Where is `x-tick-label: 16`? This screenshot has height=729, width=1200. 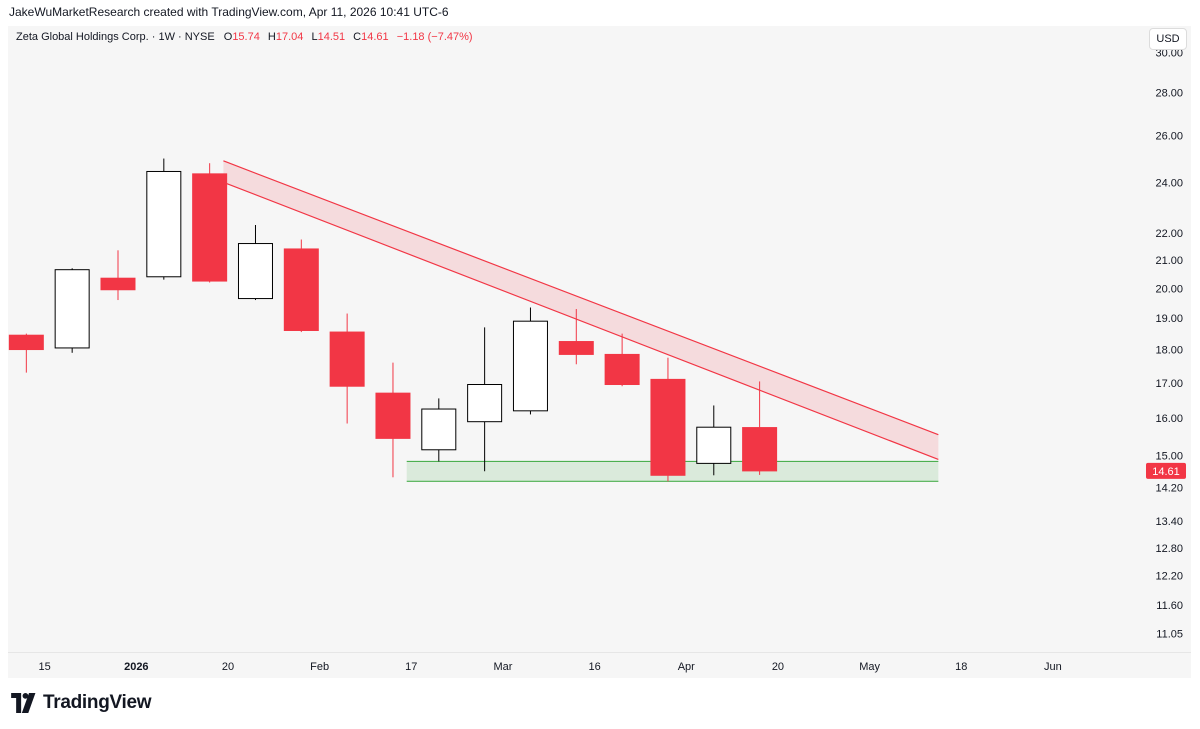
x-tick-label: 16 is located at coordinates (594, 667).